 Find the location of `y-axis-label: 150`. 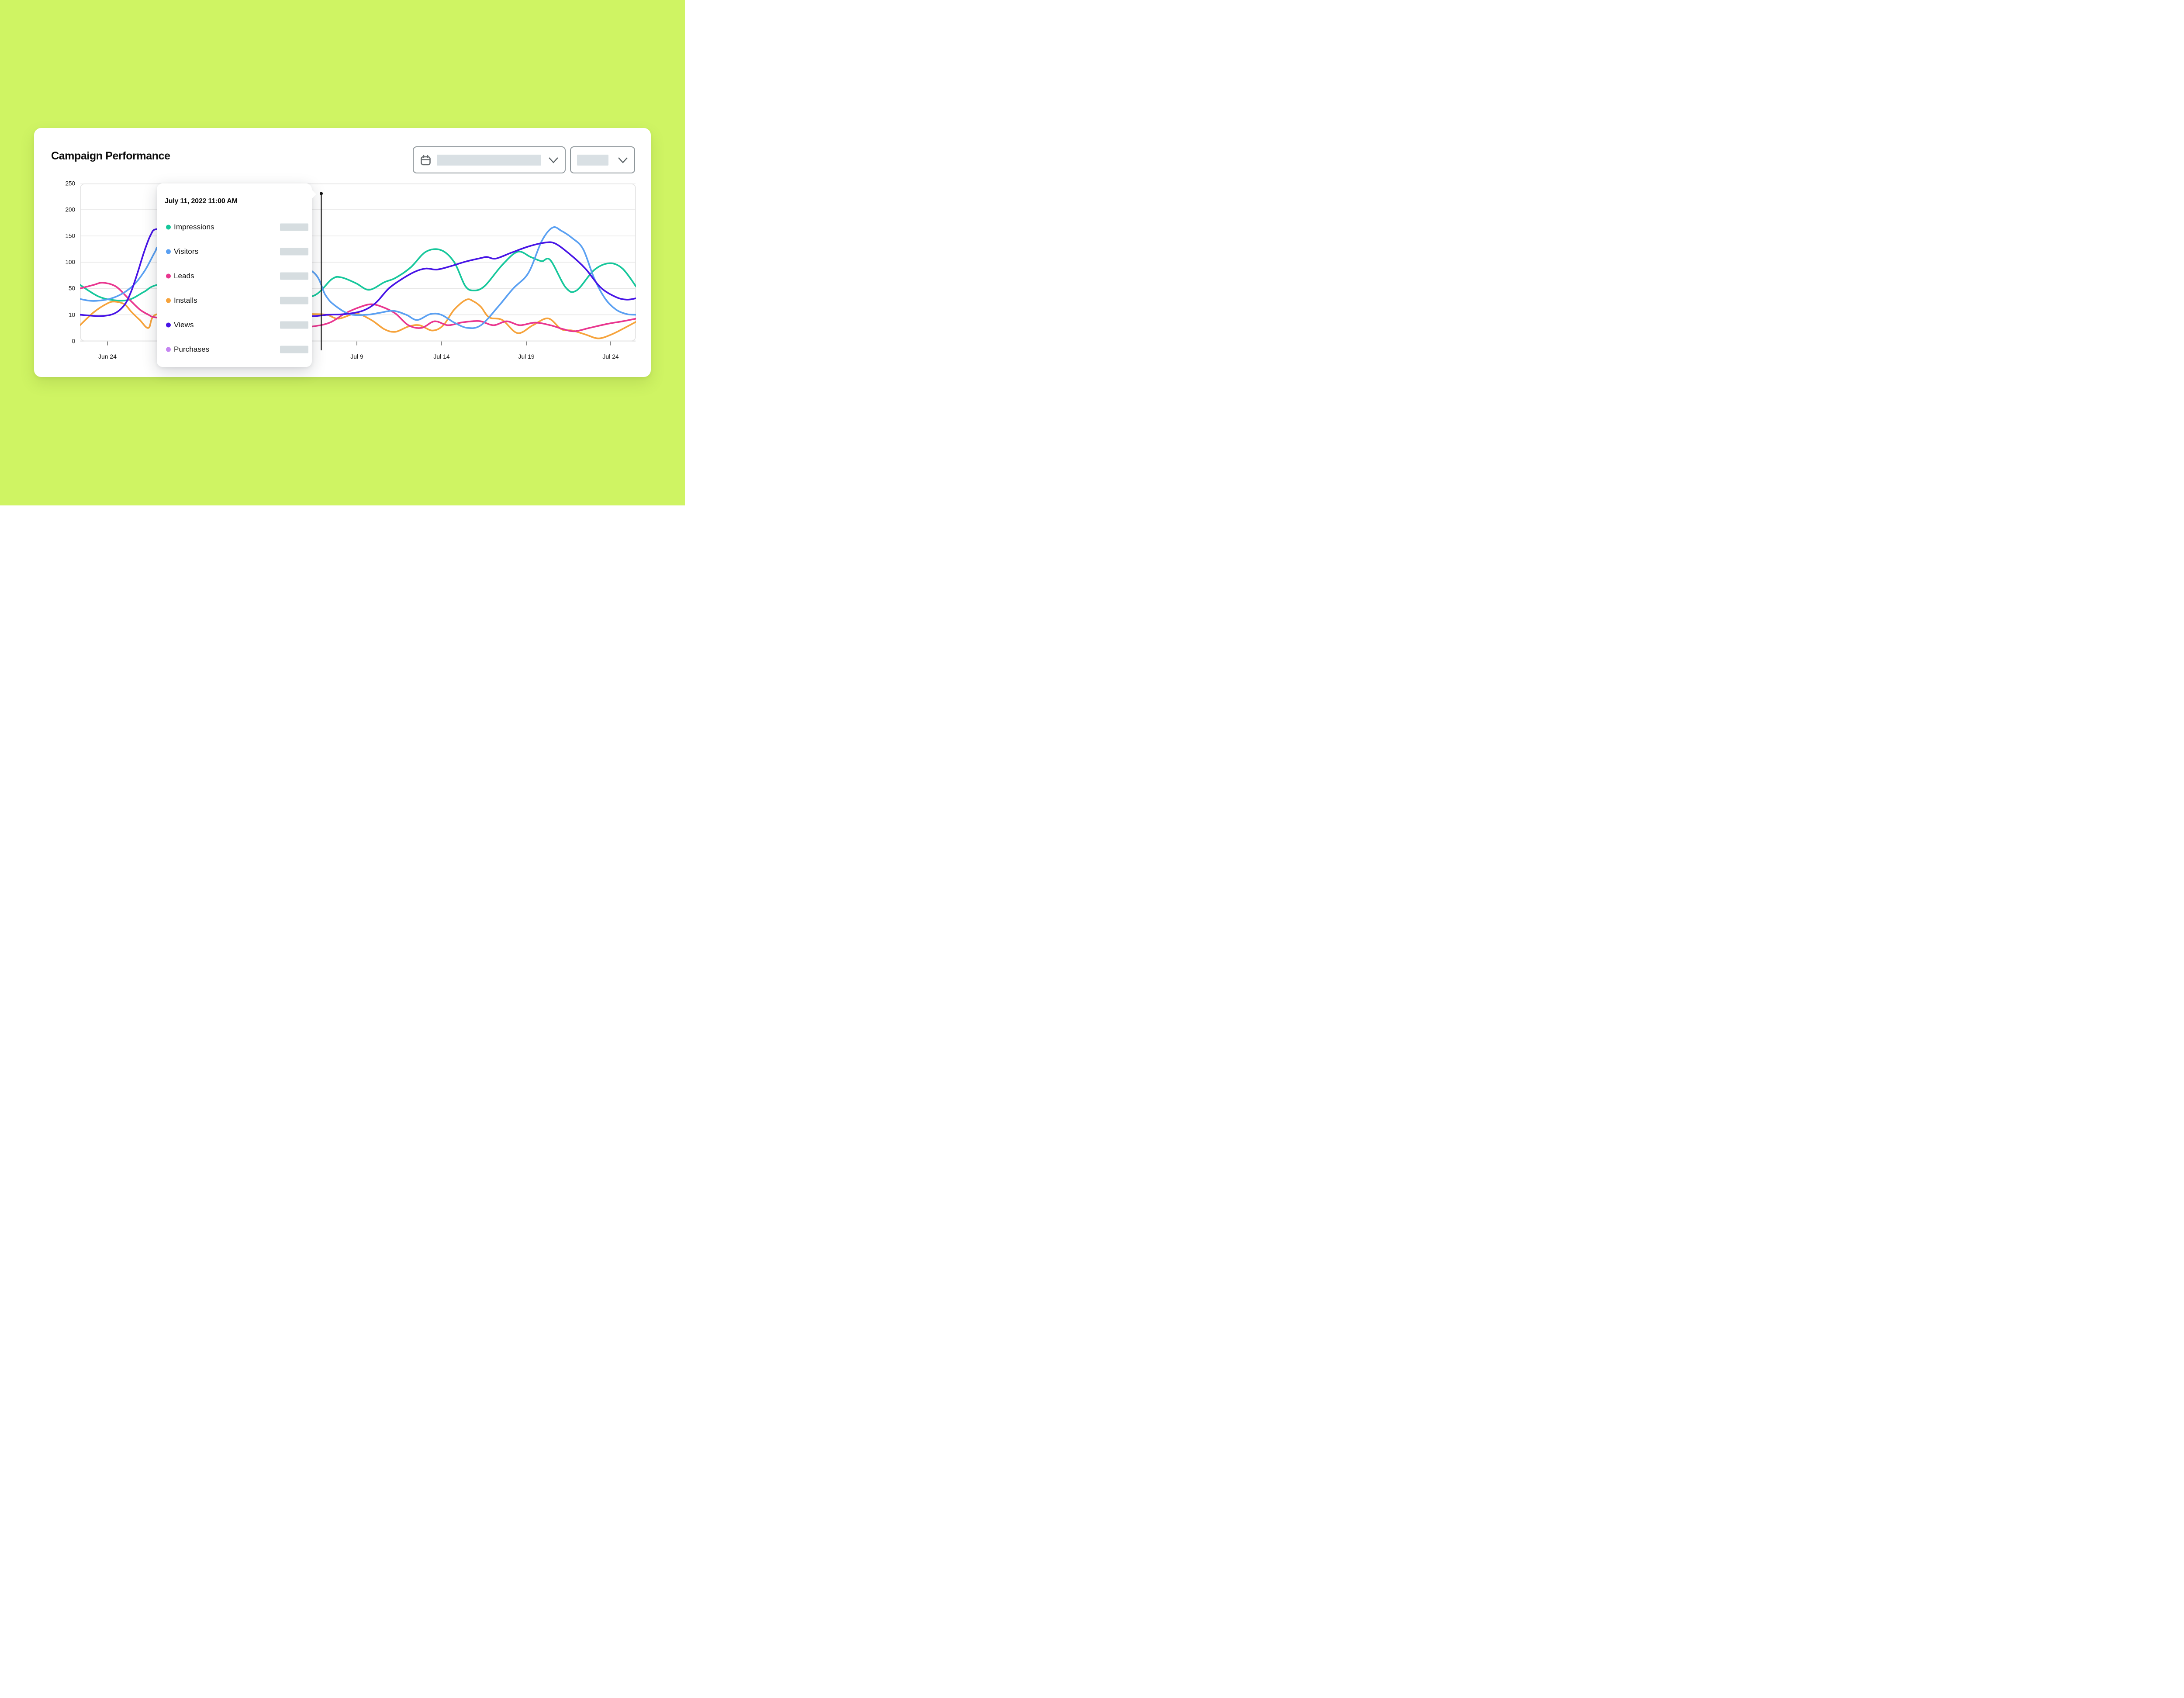

y-axis-label: 150 is located at coordinates (70, 236).